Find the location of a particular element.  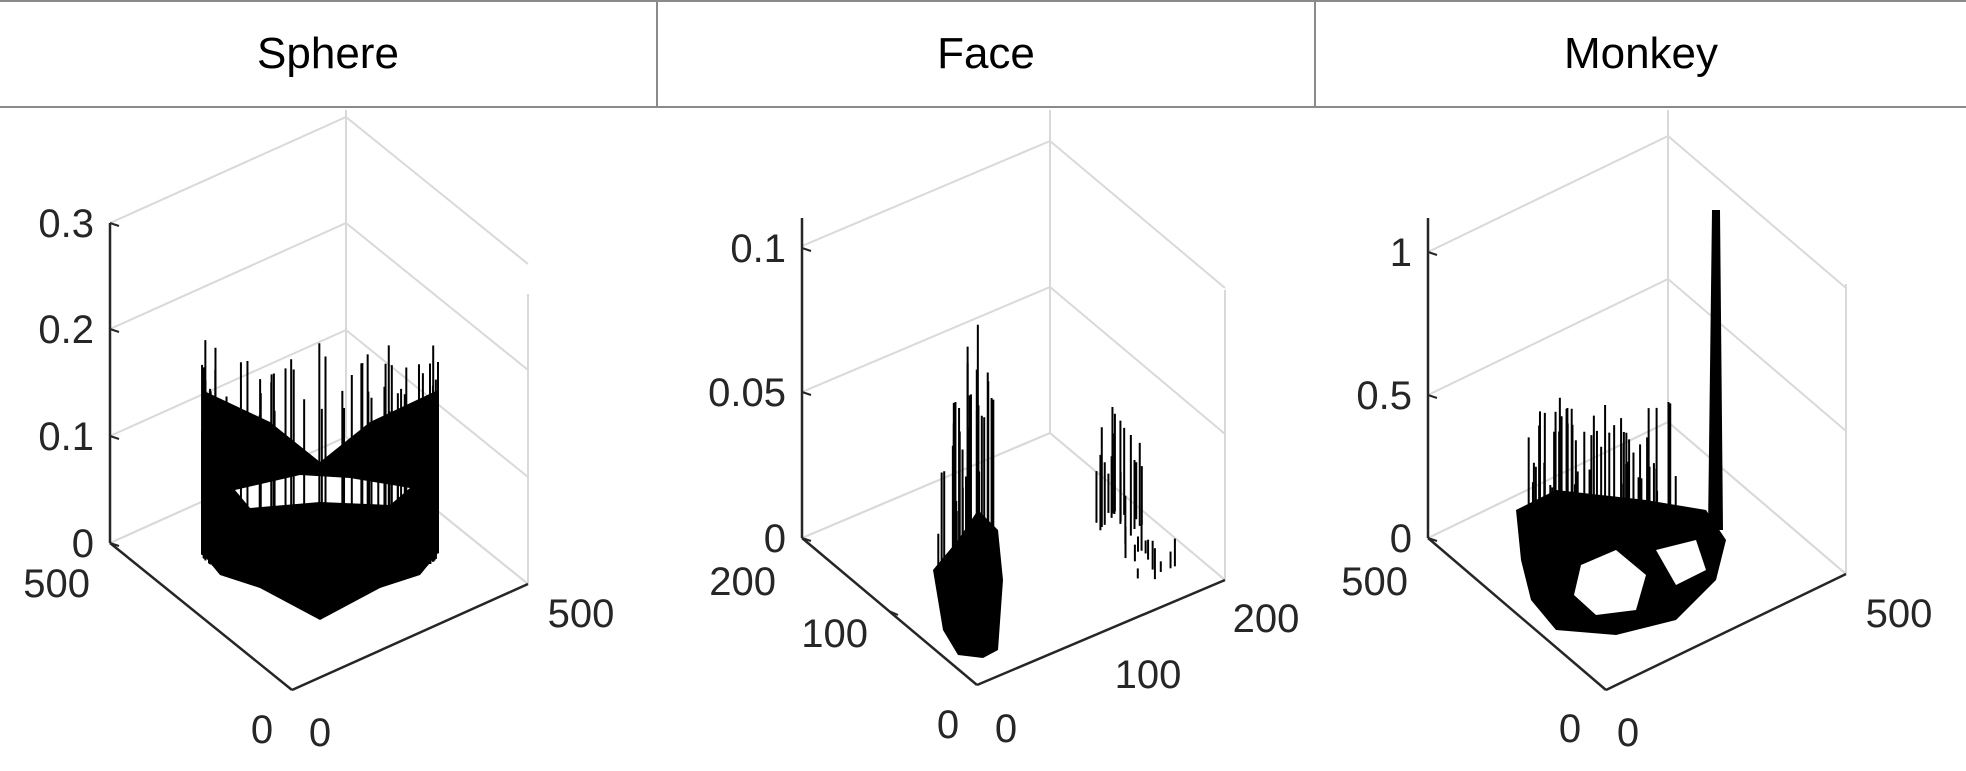

panel-title-sphere: Sphere is located at coordinates (328, 54).